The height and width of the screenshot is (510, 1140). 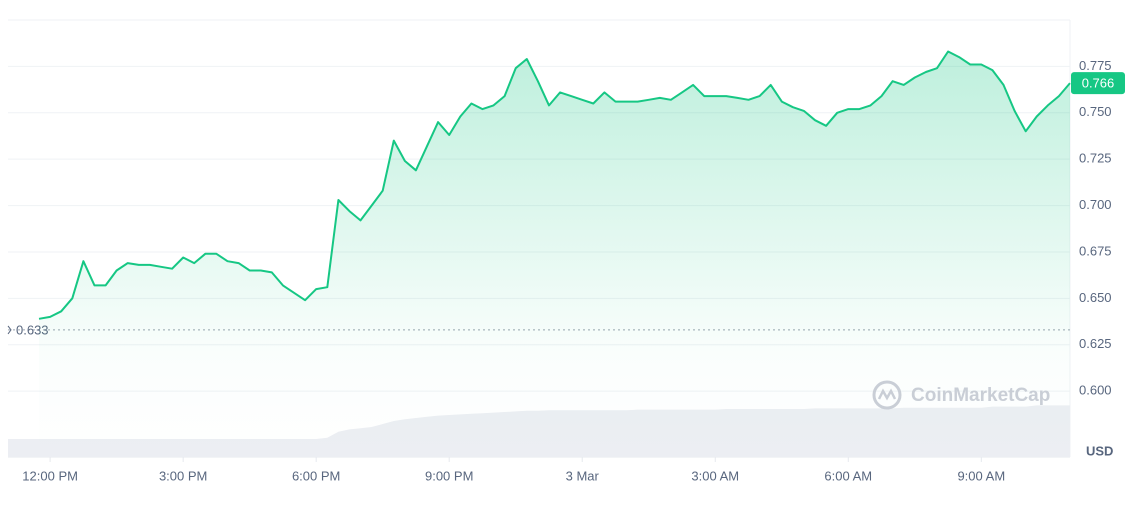 I want to click on x-tick-label: 3:00 PM, so click(x=183, y=475).